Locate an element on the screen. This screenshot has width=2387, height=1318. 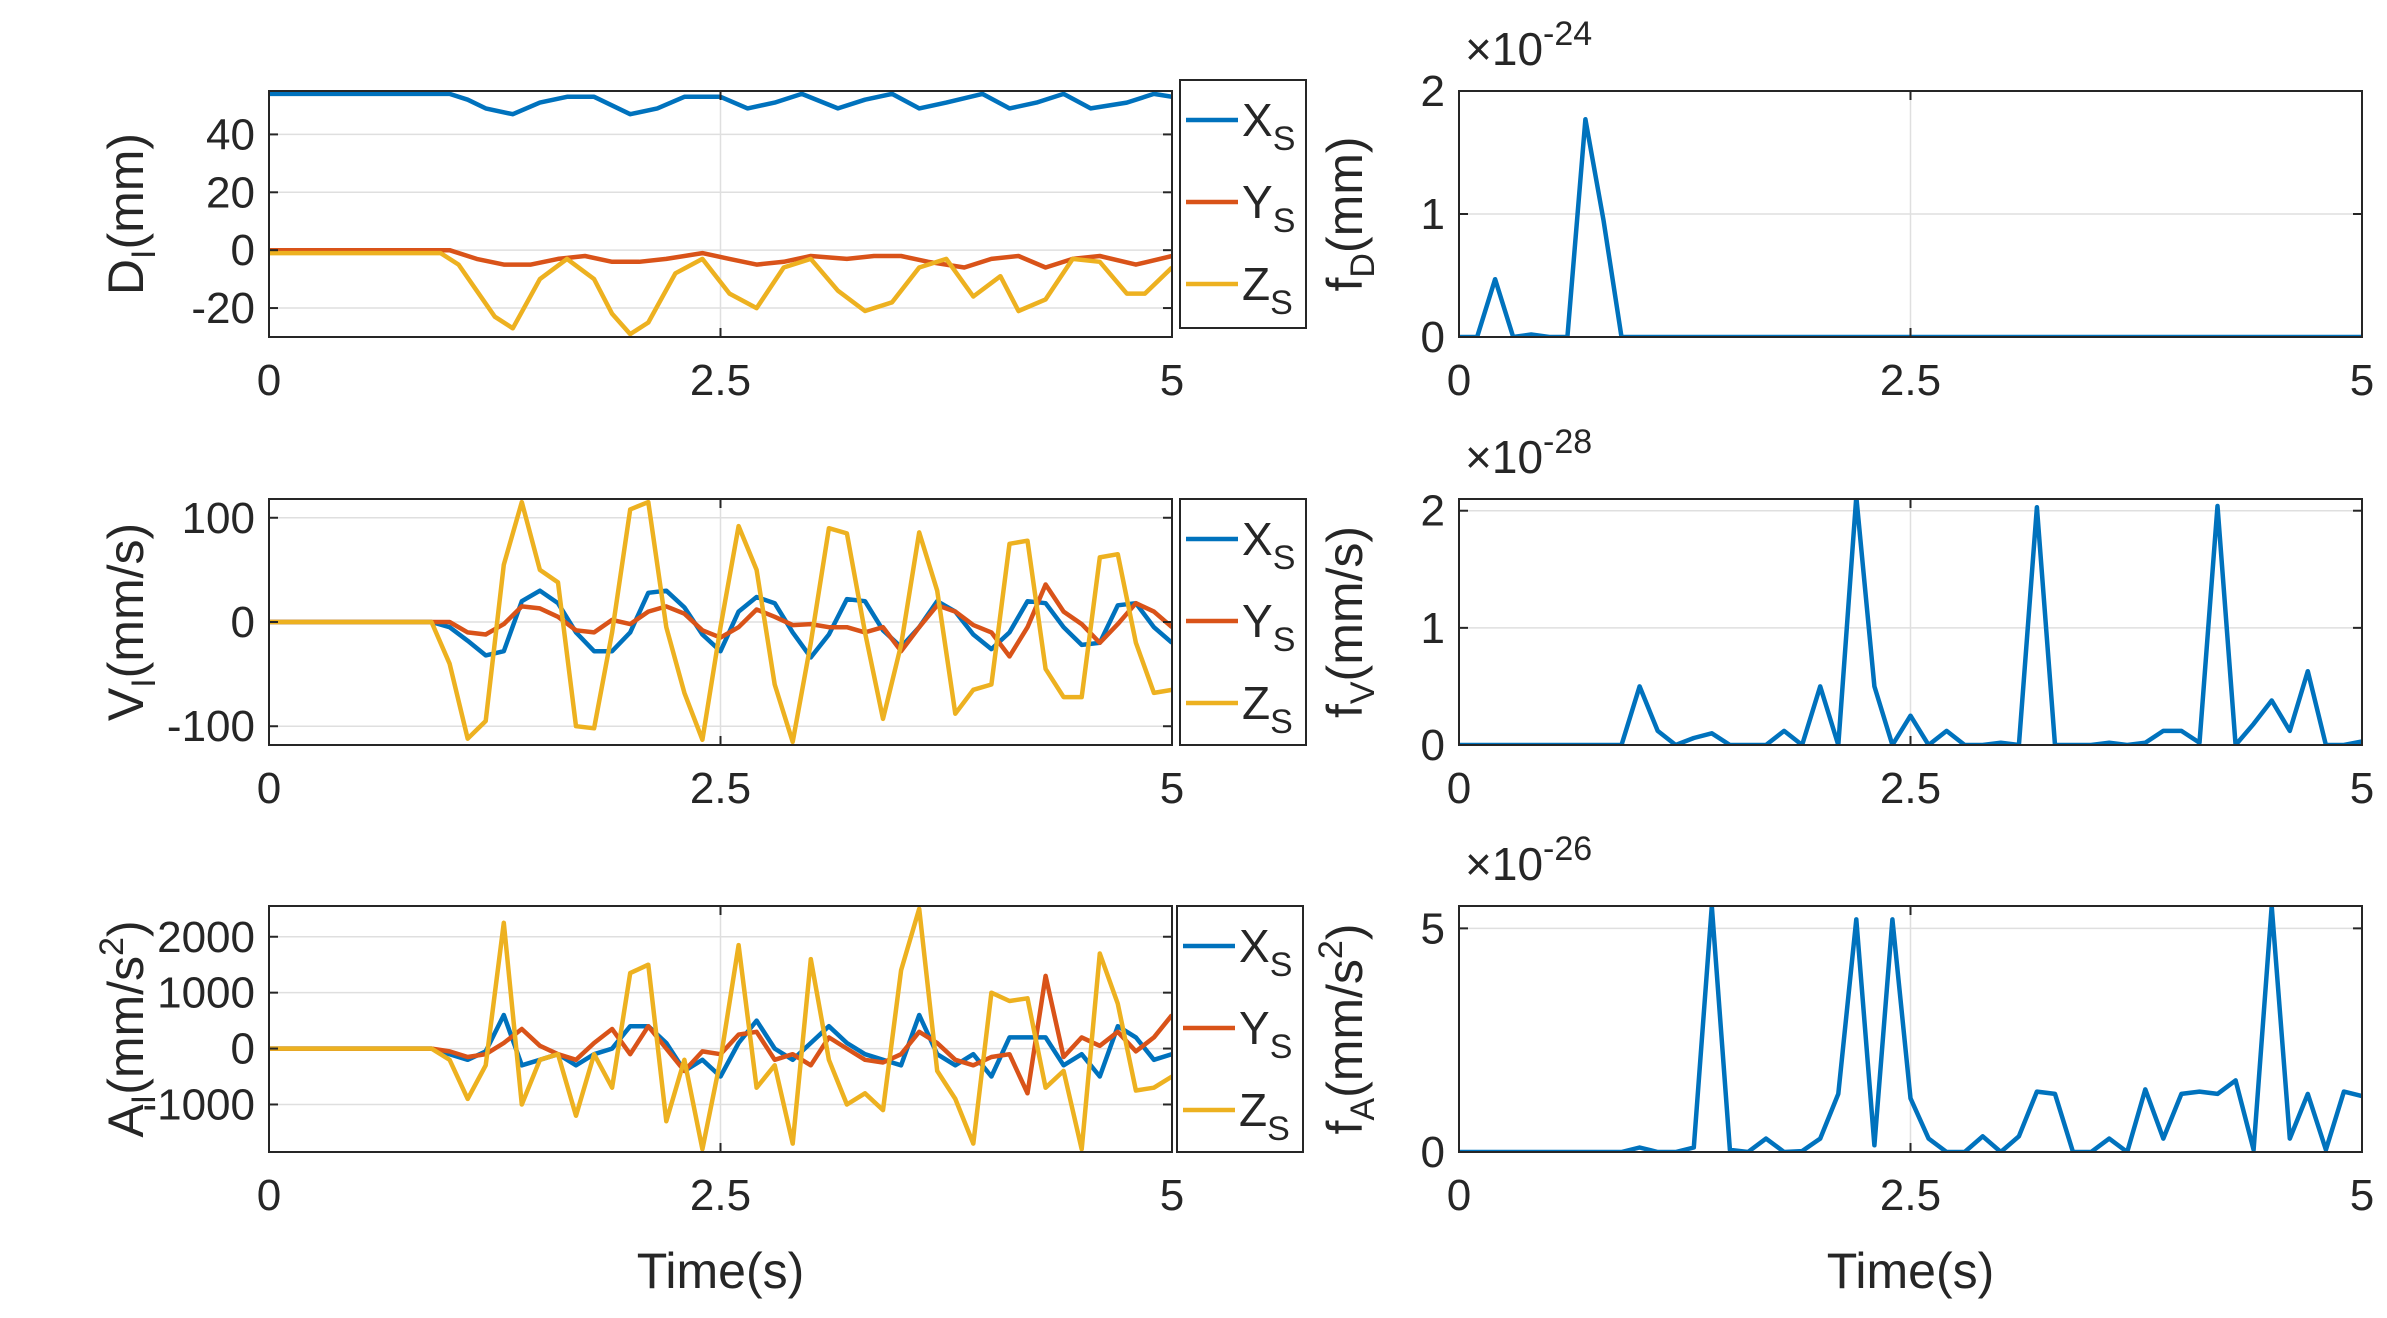
axis-multiplier: ×10⁻²⁸ is located at coordinates (1528, 453).